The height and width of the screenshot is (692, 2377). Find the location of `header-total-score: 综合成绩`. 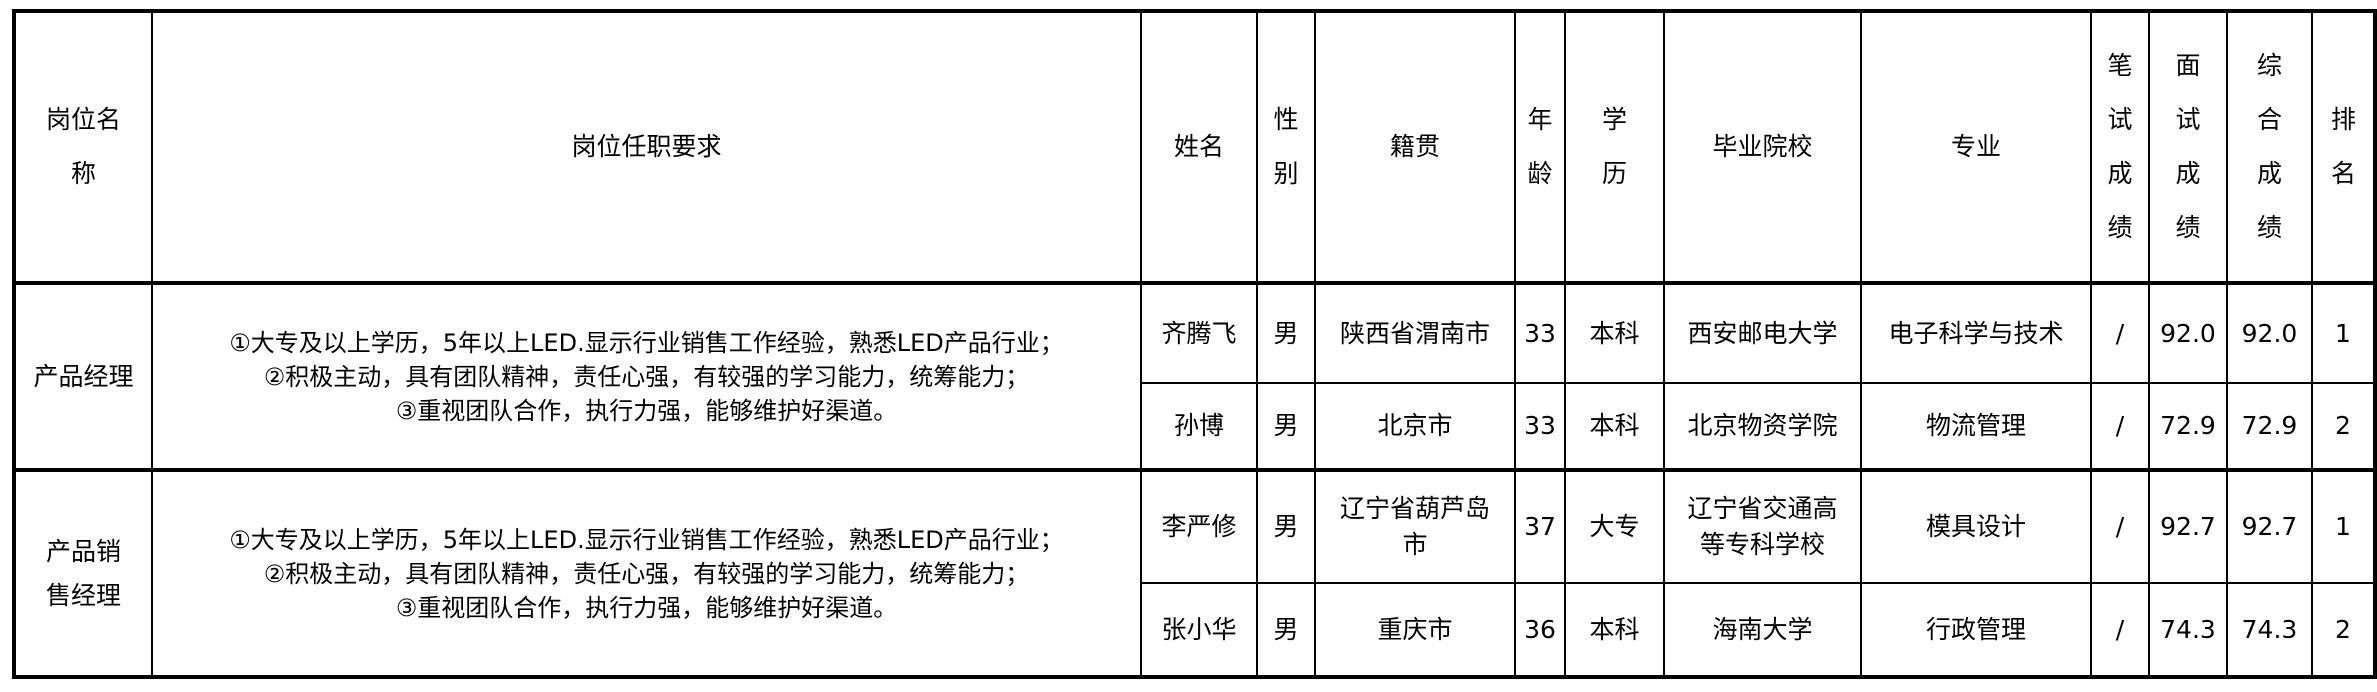

header-total-score: 综合成绩 is located at coordinates (2269, 147).